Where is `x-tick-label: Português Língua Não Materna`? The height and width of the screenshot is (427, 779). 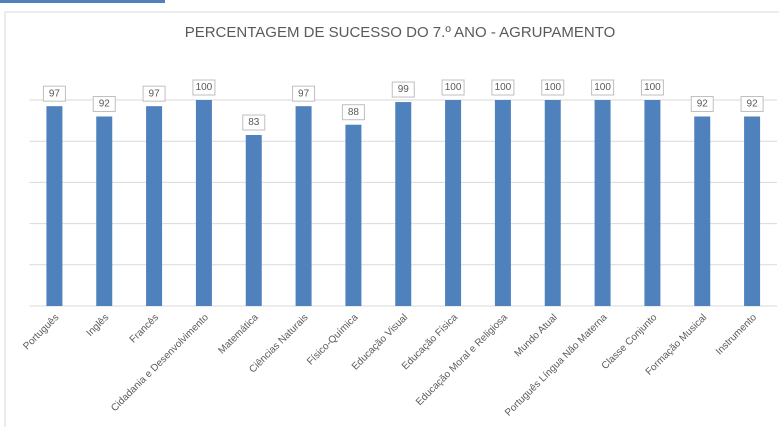 x-tick-label: Português Língua Não Materna is located at coordinates (556, 365).